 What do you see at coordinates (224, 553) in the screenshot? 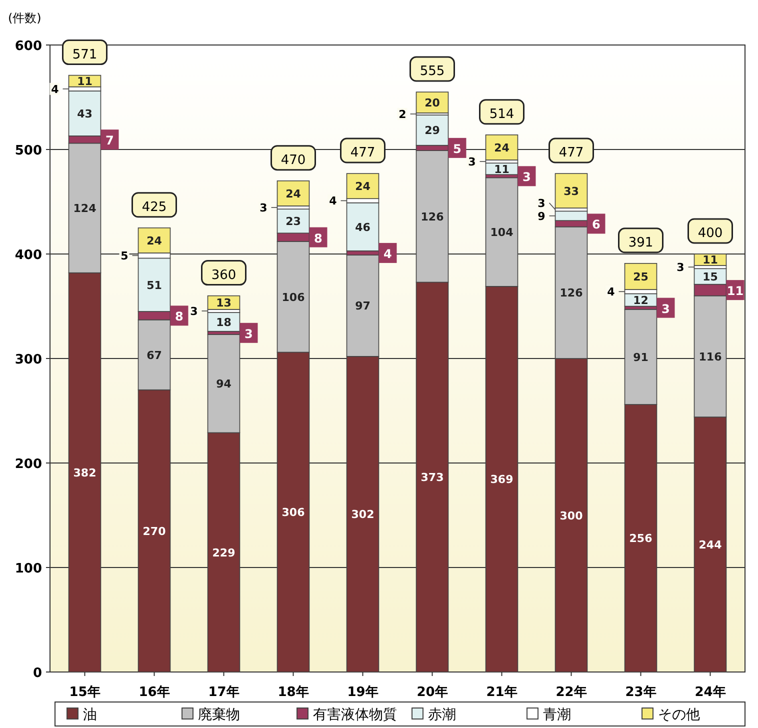
I see `data-label: 229` at bounding box center [224, 553].